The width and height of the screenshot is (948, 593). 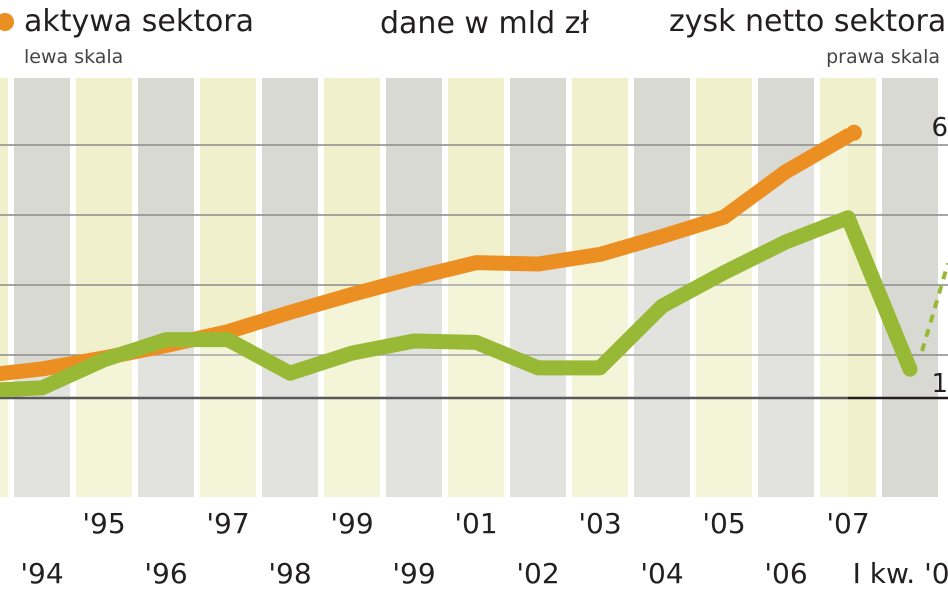 I want to click on x-tick-label-bottom: '06, so click(x=785, y=573).